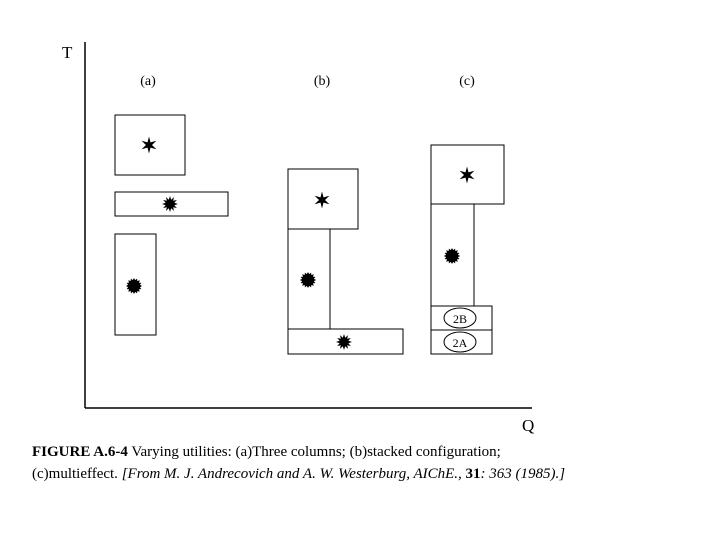  I want to click on caption-pages: : 363 (1985).], so click(523, 474).